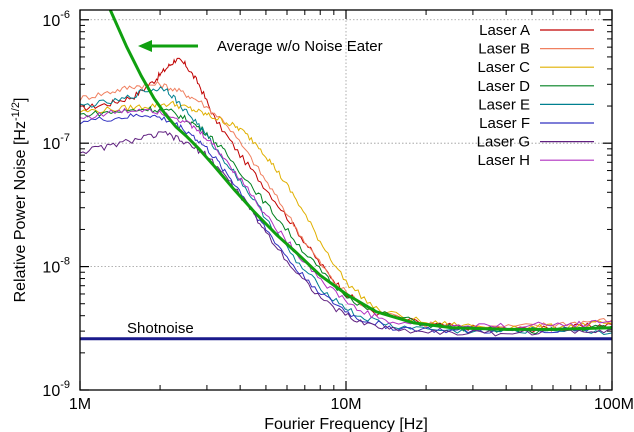  Describe the element at coordinates (346, 424) in the screenshot. I see `x-axis-title: Fourier Frequency [Hz]` at that location.